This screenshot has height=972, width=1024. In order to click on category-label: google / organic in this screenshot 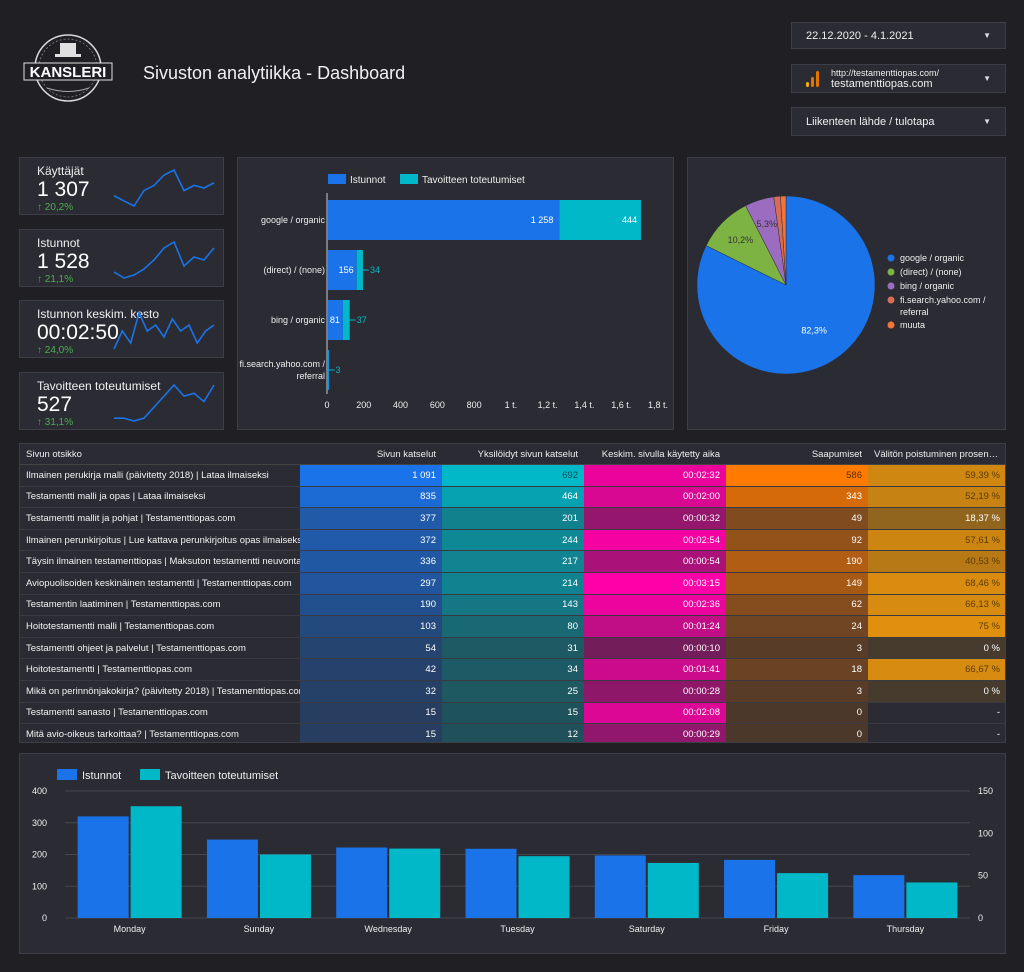, I will do `click(293, 220)`.